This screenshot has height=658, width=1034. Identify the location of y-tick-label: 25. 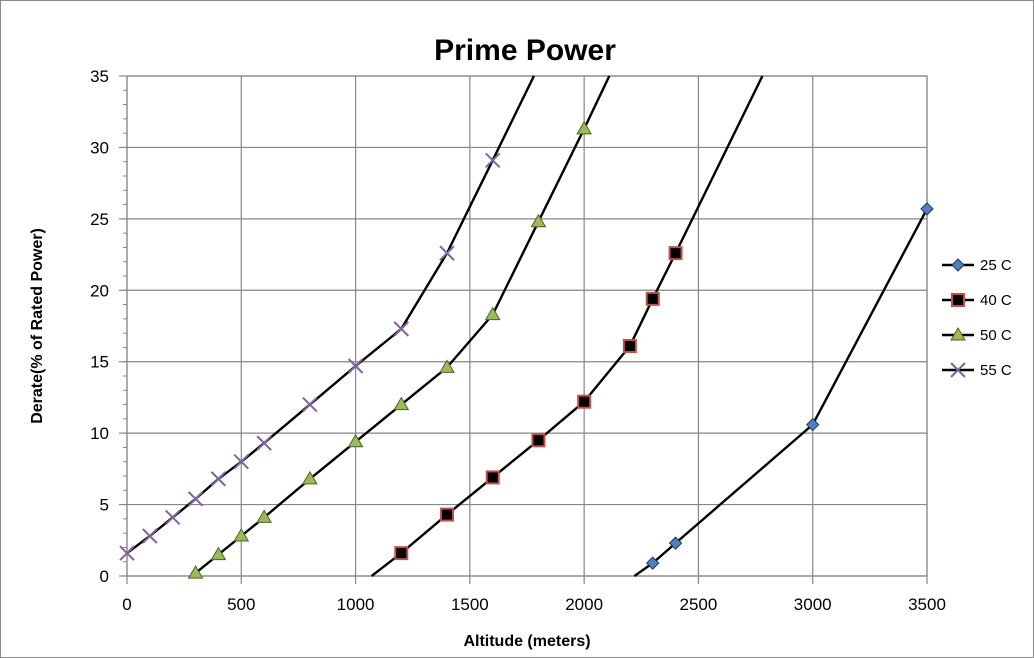
(99, 219).